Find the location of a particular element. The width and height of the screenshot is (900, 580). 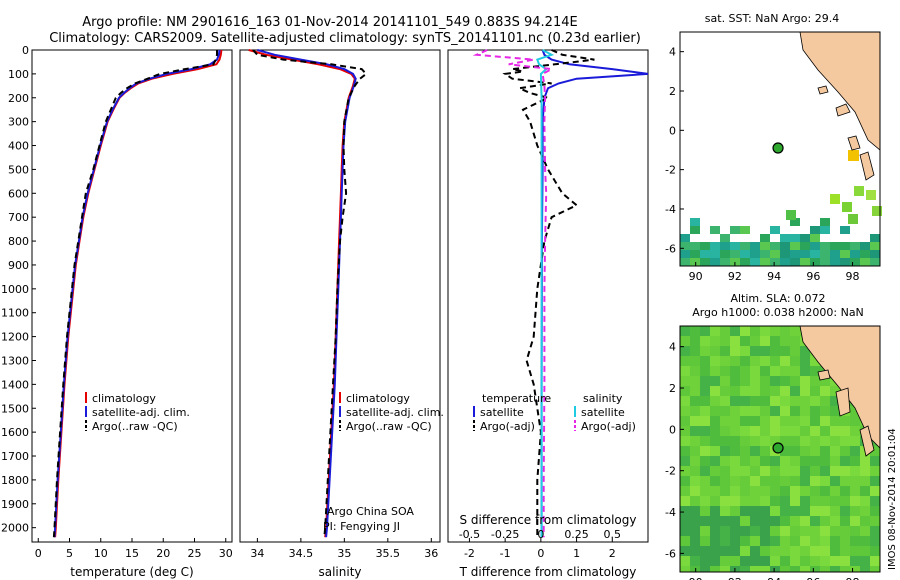

sla-map: 90 92 94 96 98 4 2 0 -2 -4 -6 is located at coordinates (773, 452).